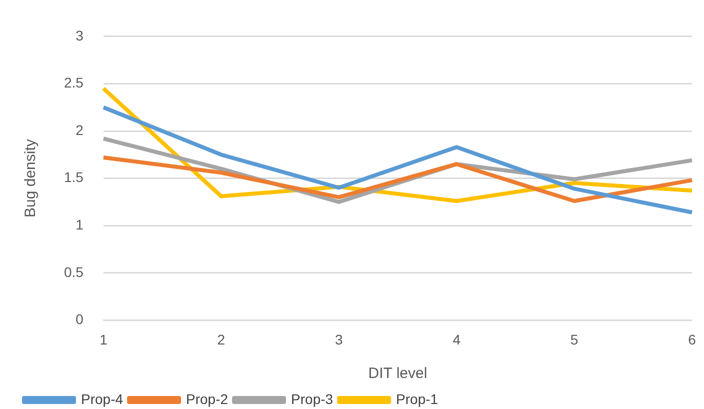  I want to click on y-tick-label: 1.5, so click(74, 177).